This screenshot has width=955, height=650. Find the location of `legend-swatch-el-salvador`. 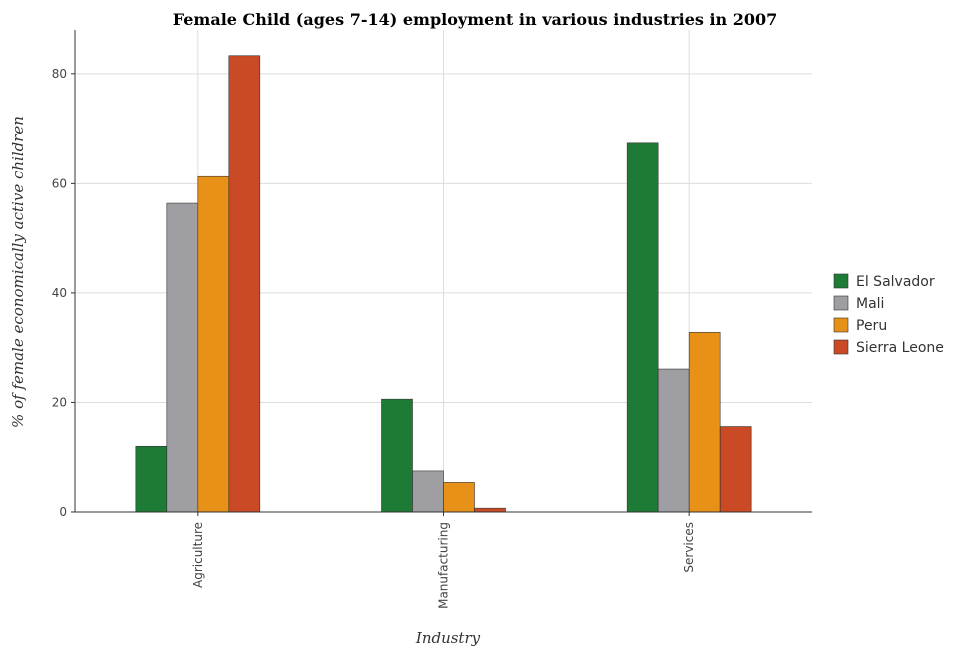

legend-swatch-el-salvador is located at coordinates (841, 281).